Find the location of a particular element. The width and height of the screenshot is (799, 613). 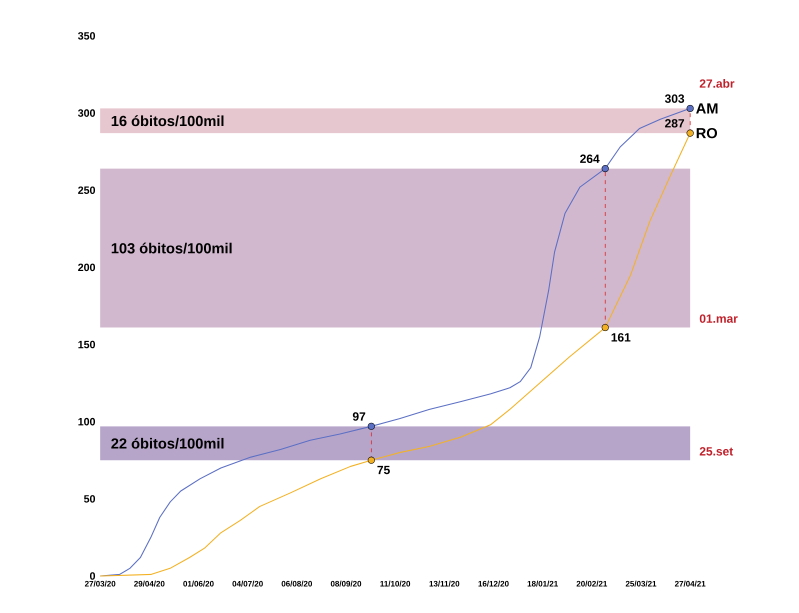

y-tick-label: 300 is located at coordinates (87, 113).